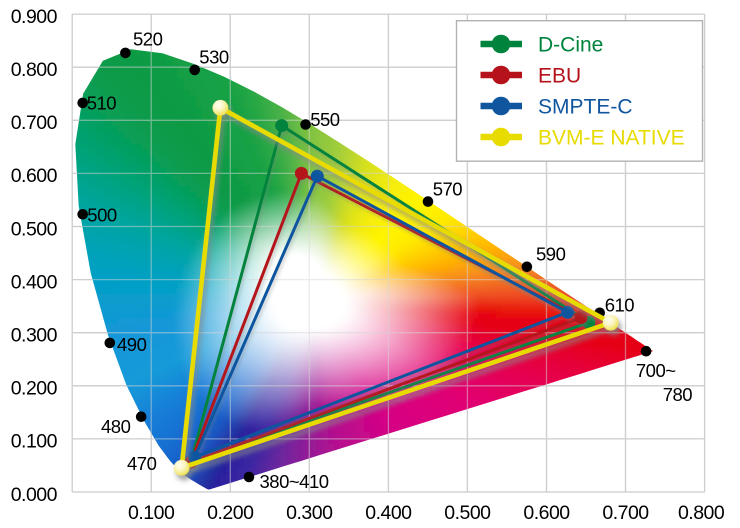  Describe the element at coordinates (294, 481) in the screenshot. I see `svg-text: 380~410` at that location.